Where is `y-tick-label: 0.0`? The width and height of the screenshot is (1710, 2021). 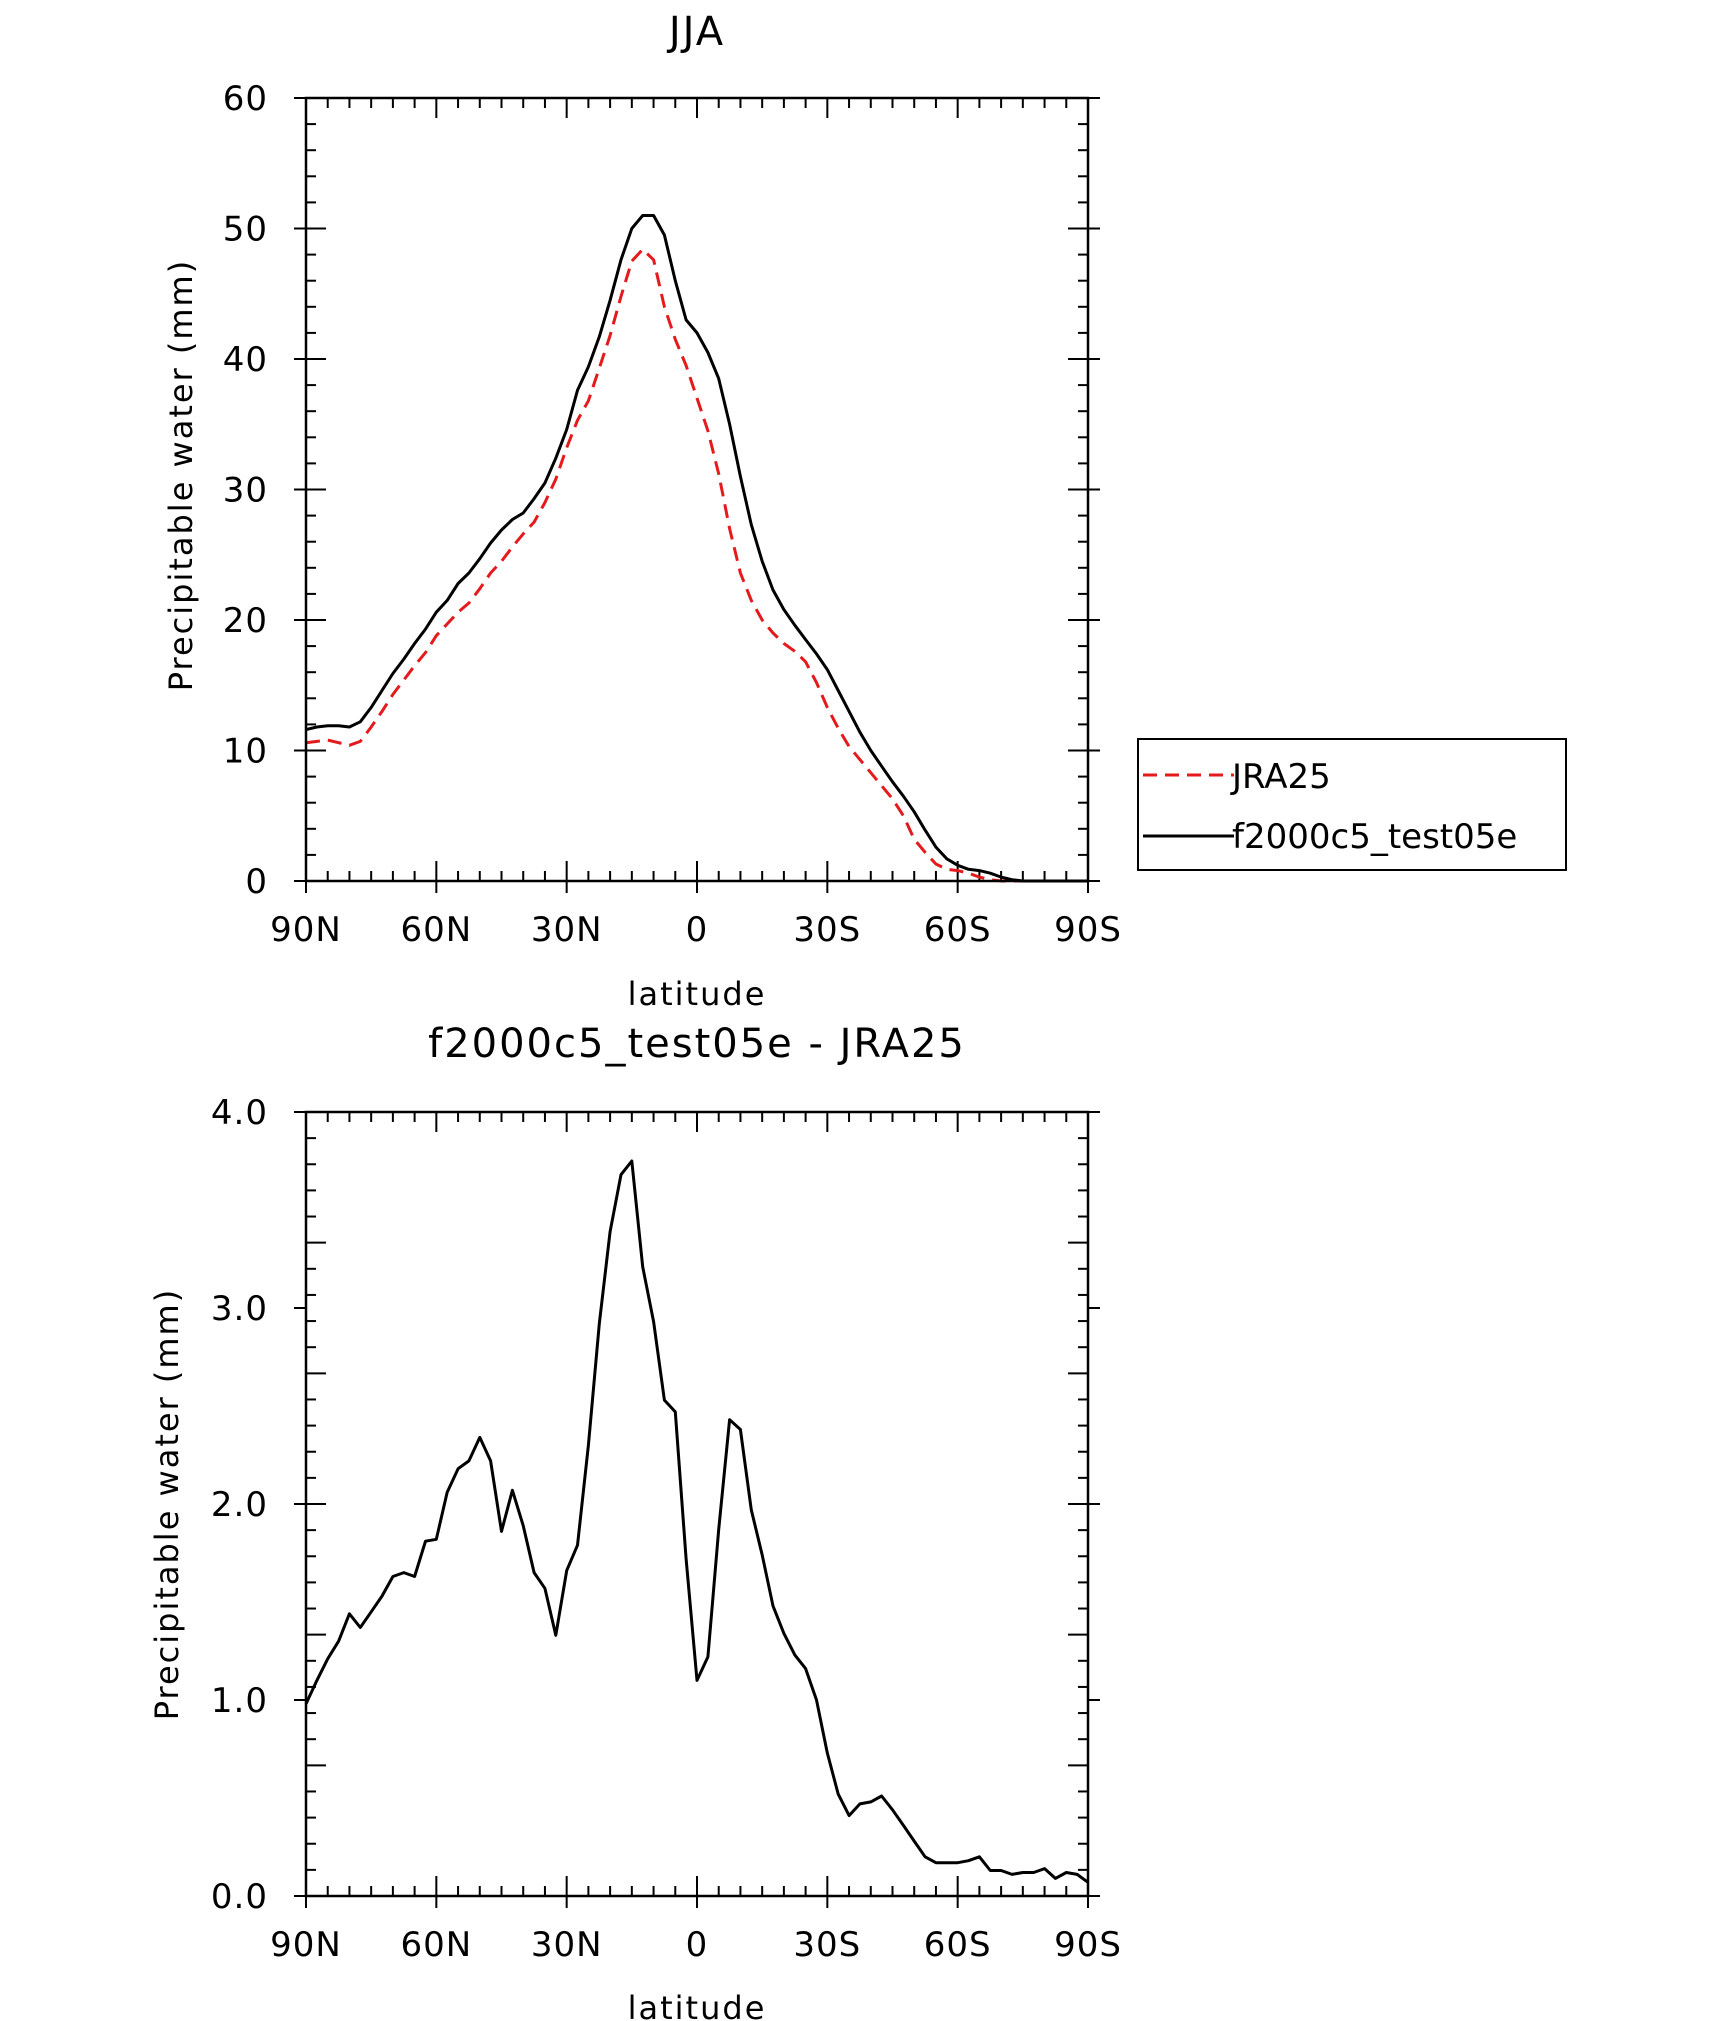 y-tick-label: 0.0 is located at coordinates (239, 1897).